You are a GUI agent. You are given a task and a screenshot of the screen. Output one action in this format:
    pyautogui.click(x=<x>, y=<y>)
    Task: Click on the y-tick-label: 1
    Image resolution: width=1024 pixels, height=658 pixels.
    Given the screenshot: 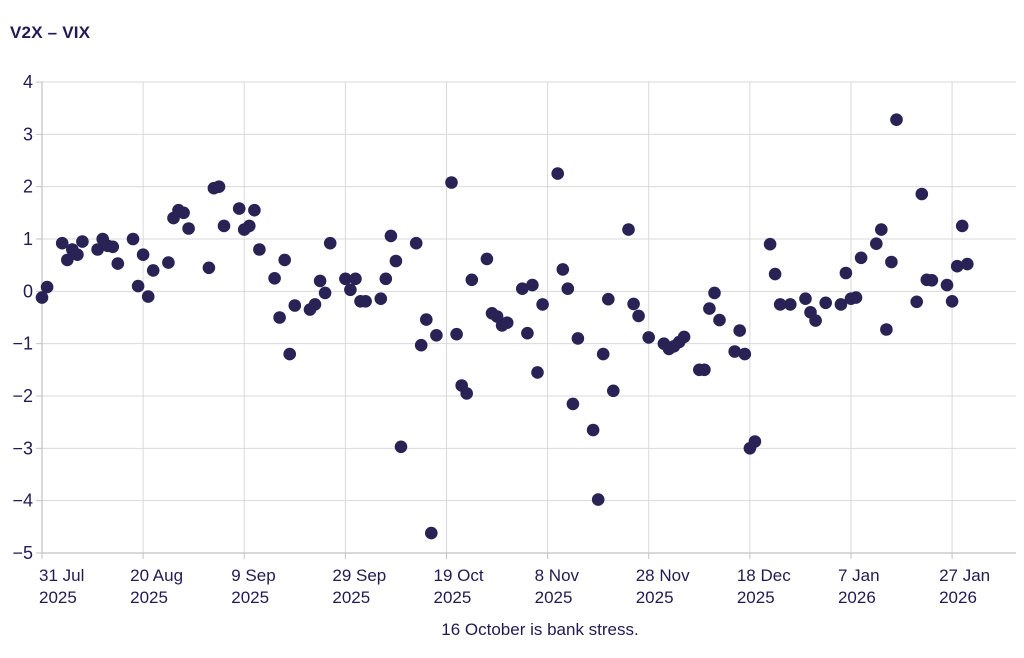 What is the action you would take?
    pyautogui.click(x=28, y=239)
    